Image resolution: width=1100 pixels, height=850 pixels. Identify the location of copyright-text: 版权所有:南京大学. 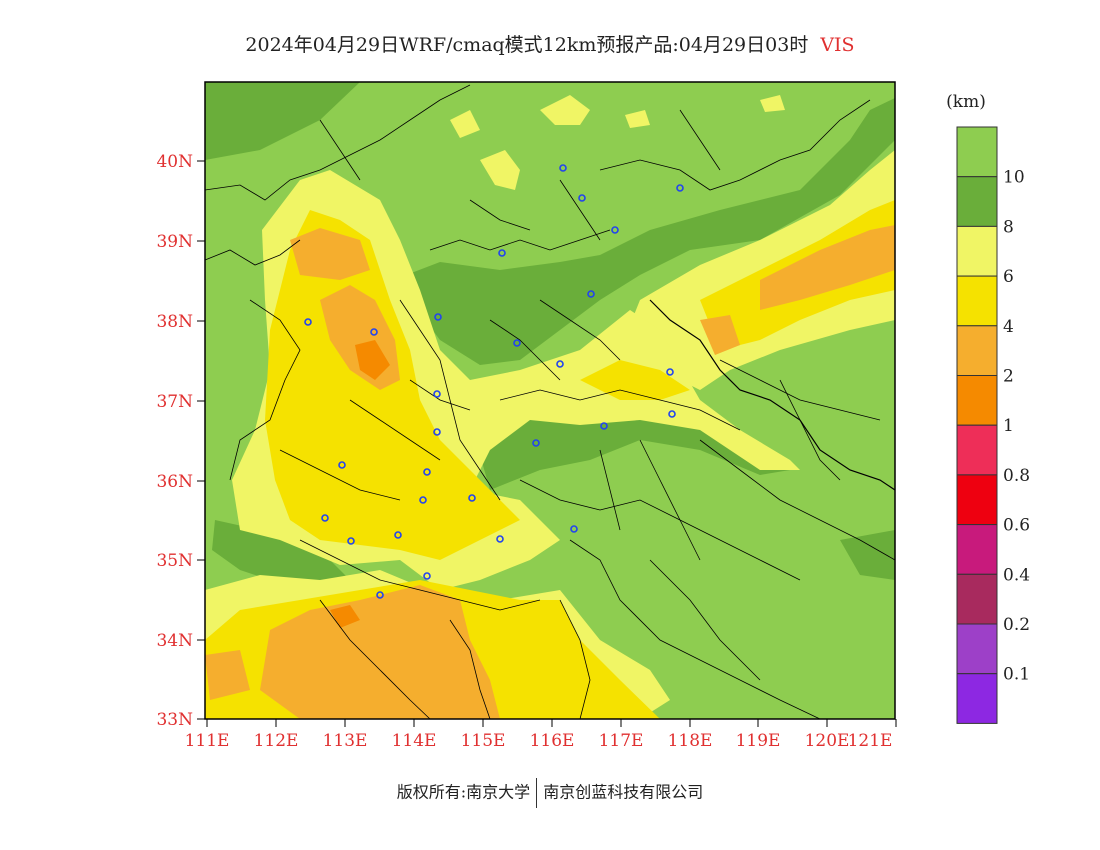
(463, 792).